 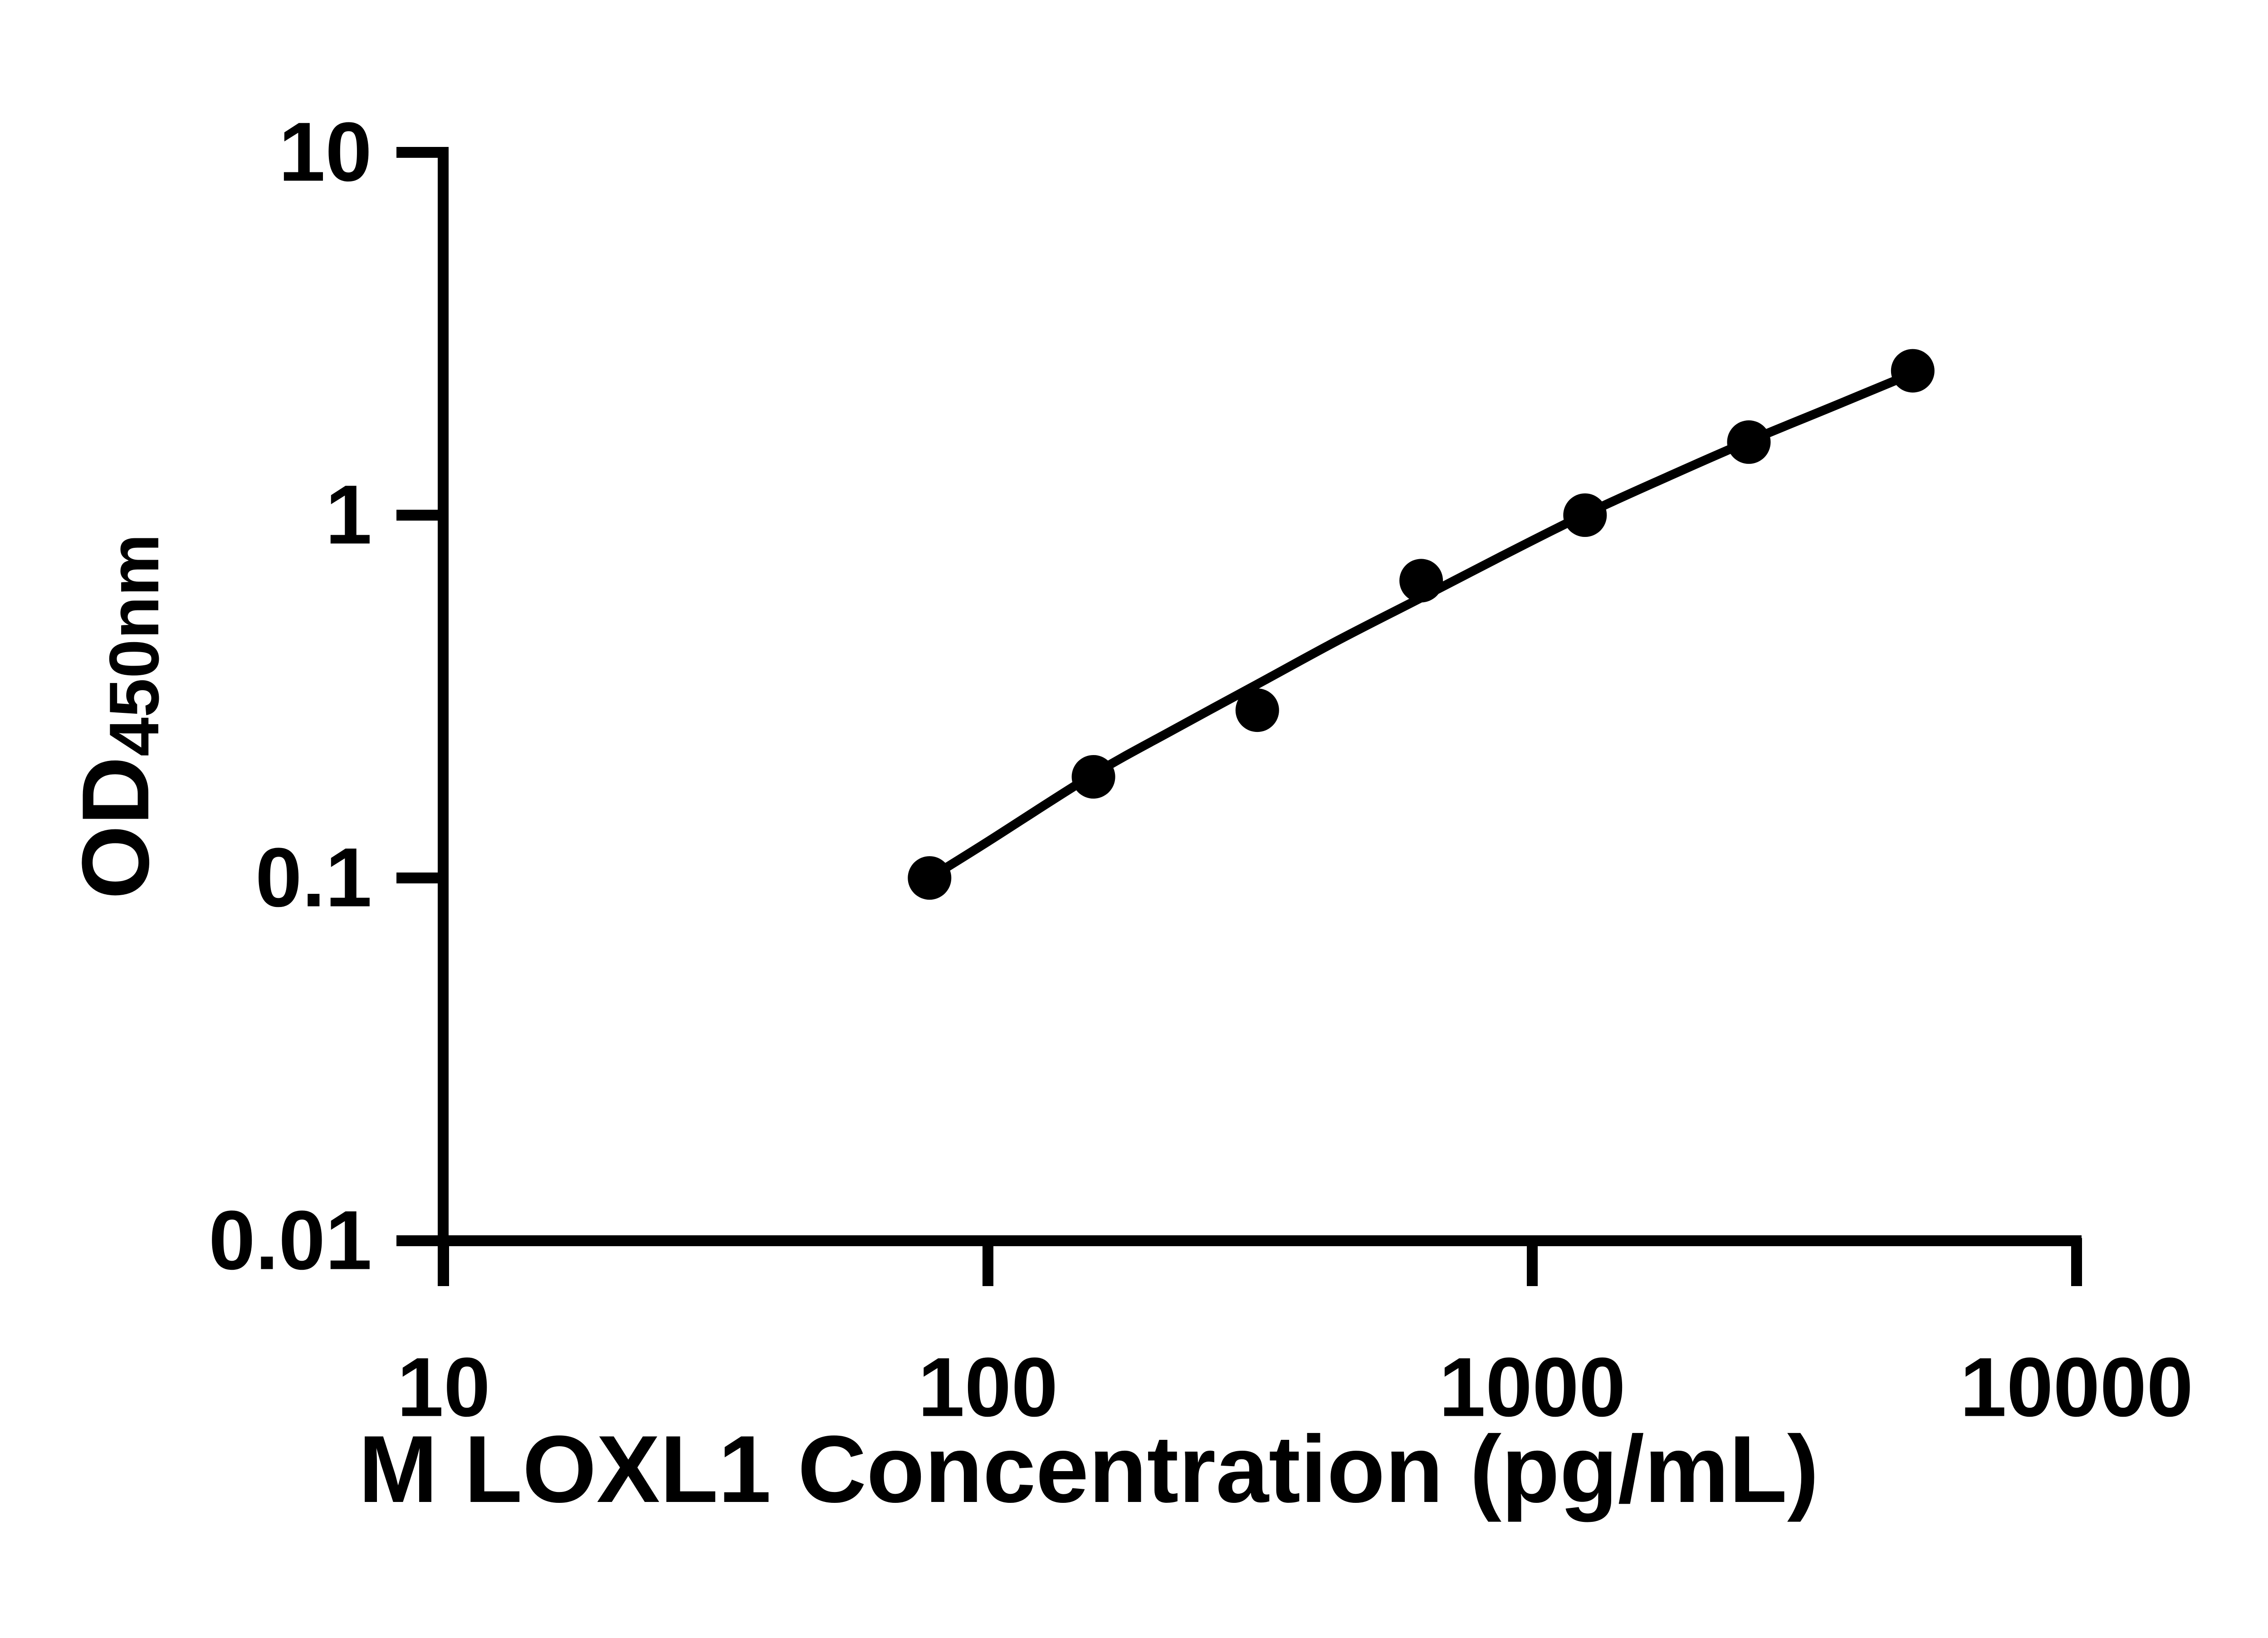 I want to click on y-tick-label: 0.1, so click(x=313, y=878).